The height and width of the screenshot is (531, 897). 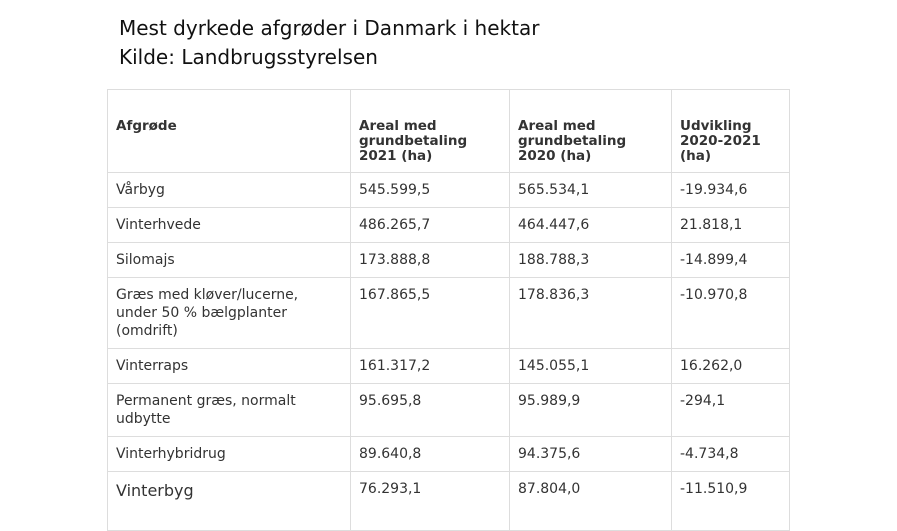 I want to click on cell-crop: Vårbyg, so click(x=229, y=190).